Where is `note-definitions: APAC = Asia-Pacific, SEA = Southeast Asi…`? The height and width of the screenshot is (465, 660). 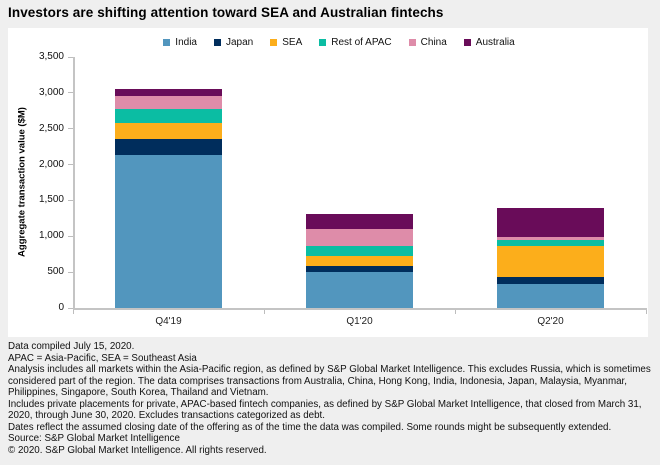 note-definitions: APAC = Asia-Pacific, SEA = Southeast Asi… is located at coordinates (102, 358).